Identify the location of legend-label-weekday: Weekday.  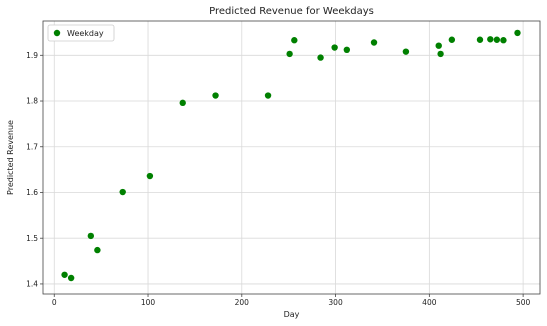
(85, 33).